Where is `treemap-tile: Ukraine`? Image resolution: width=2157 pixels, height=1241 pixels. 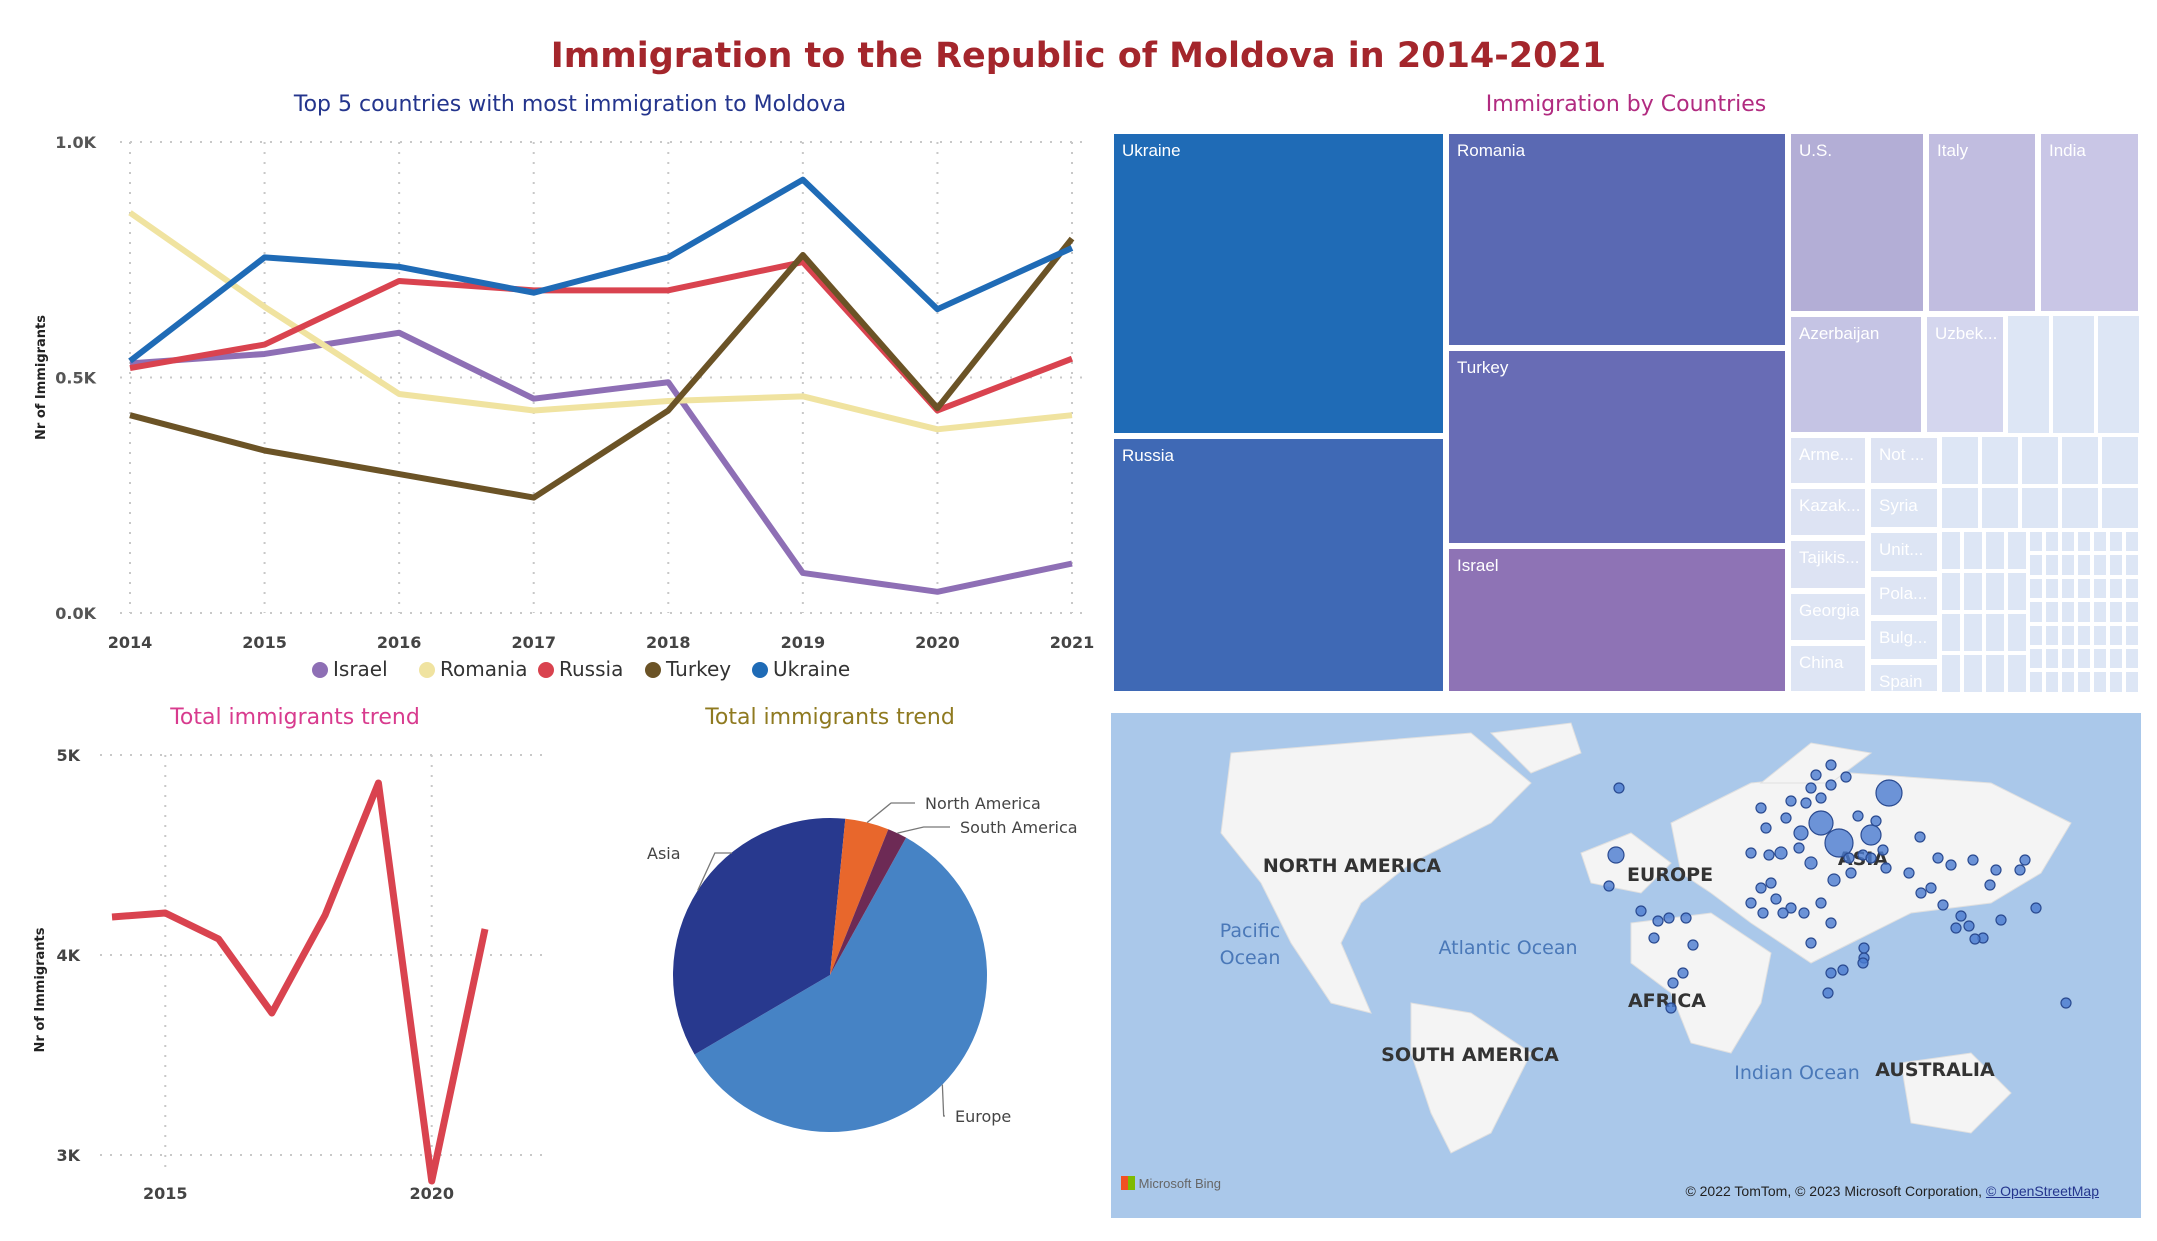 treemap-tile: Ukraine is located at coordinates (1278, 283).